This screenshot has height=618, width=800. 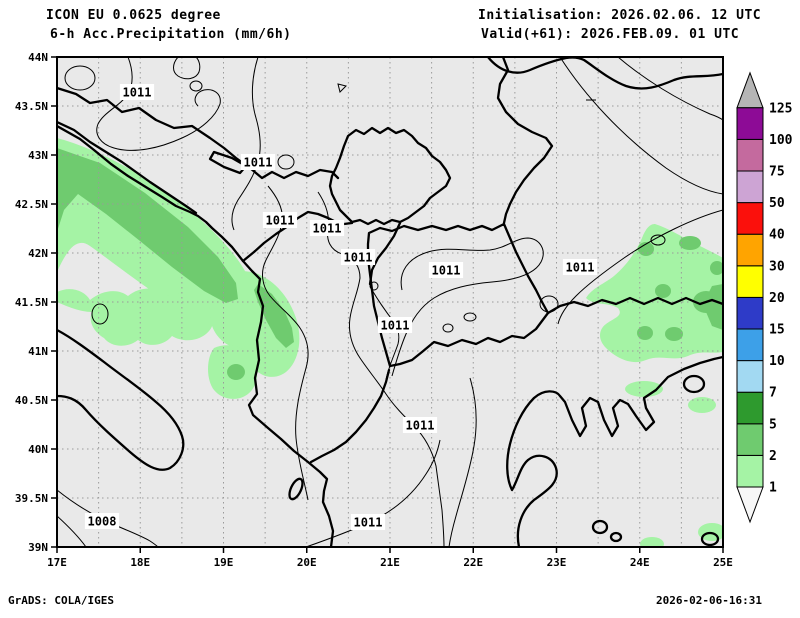 What do you see at coordinates (634, 305) in the screenshot?
I see `bulgaria-greece-border` at bounding box center [634, 305].